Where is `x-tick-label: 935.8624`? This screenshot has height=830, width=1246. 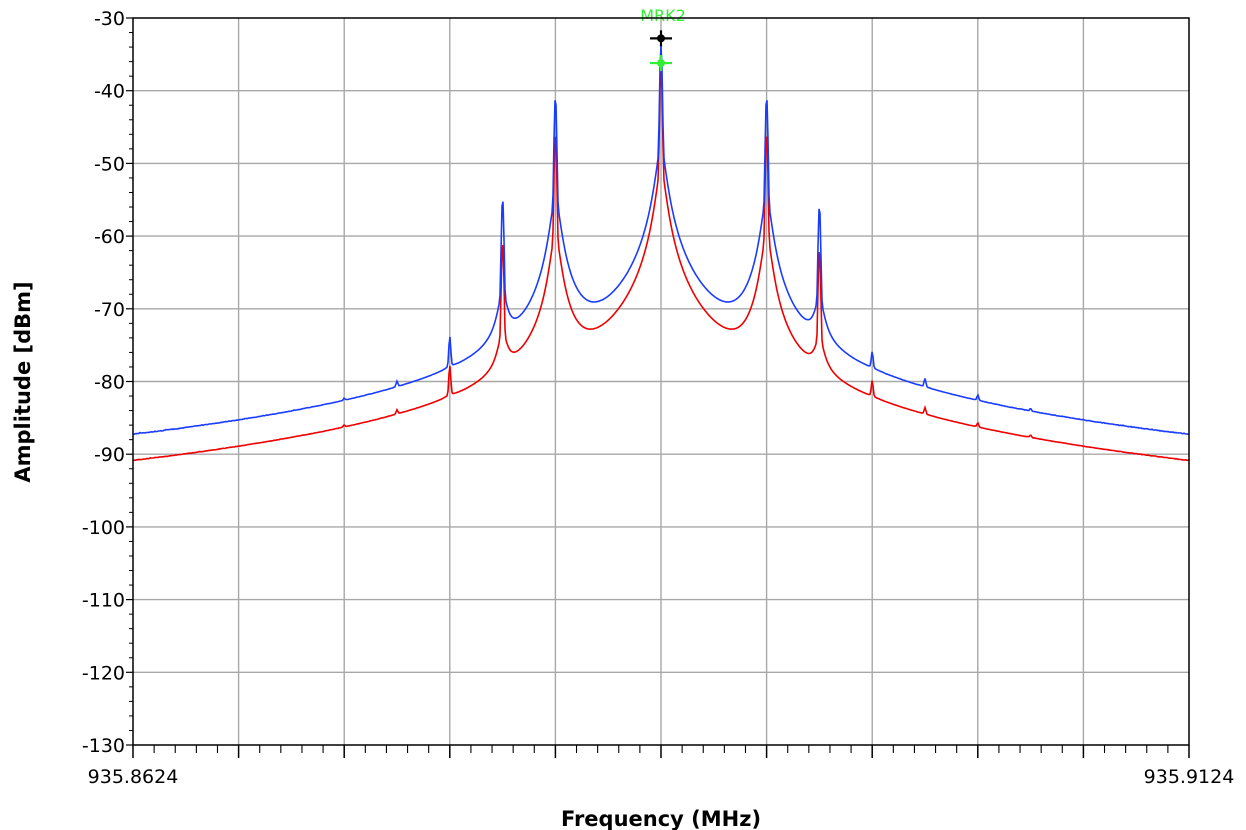
x-tick-label: 935.8624 is located at coordinates (133, 777).